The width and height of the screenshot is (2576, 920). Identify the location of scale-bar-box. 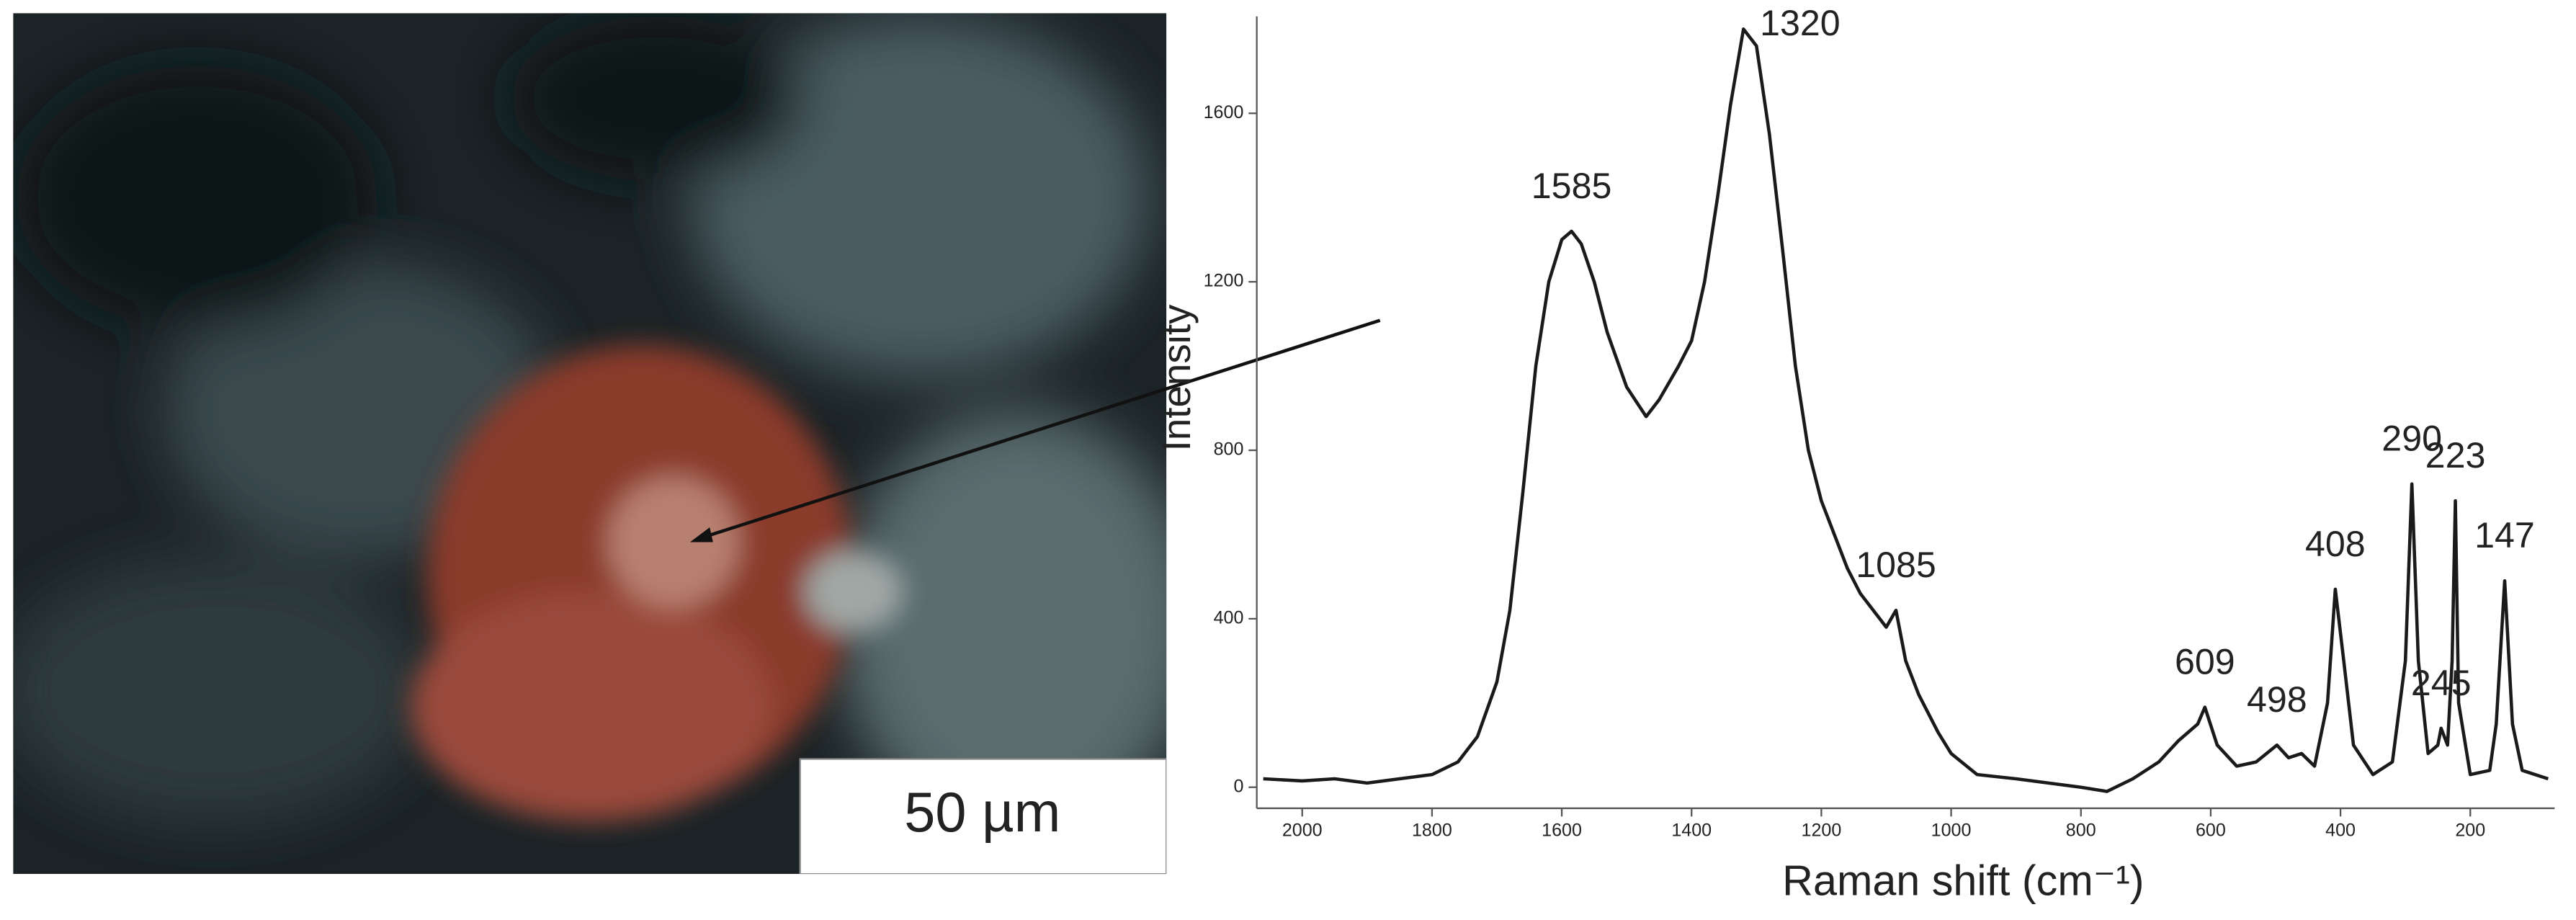
(983, 816).